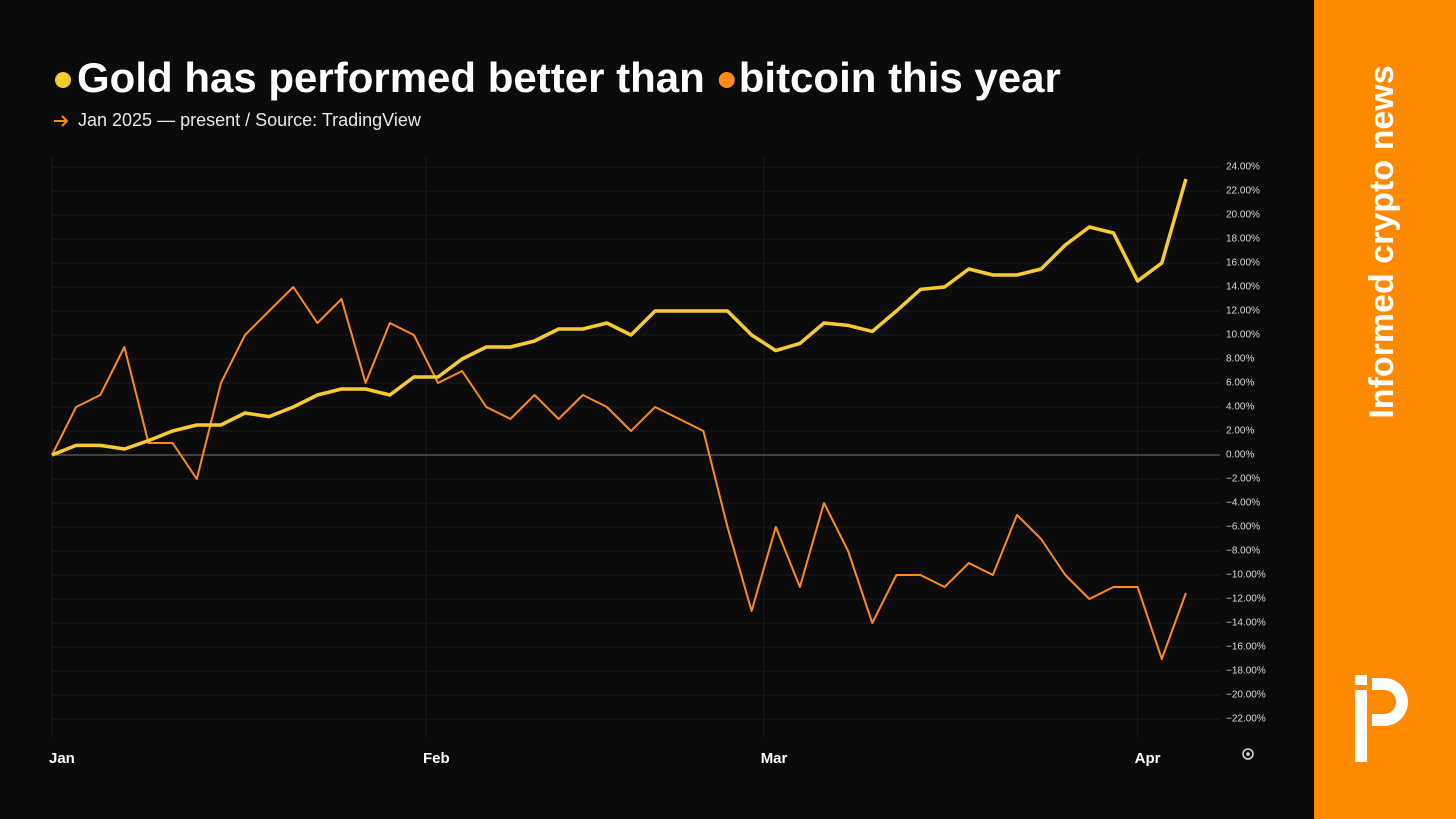  Describe the element at coordinates (1246, 671) in the screenshot. I see `y-tick-label: −18.00%` at that location.